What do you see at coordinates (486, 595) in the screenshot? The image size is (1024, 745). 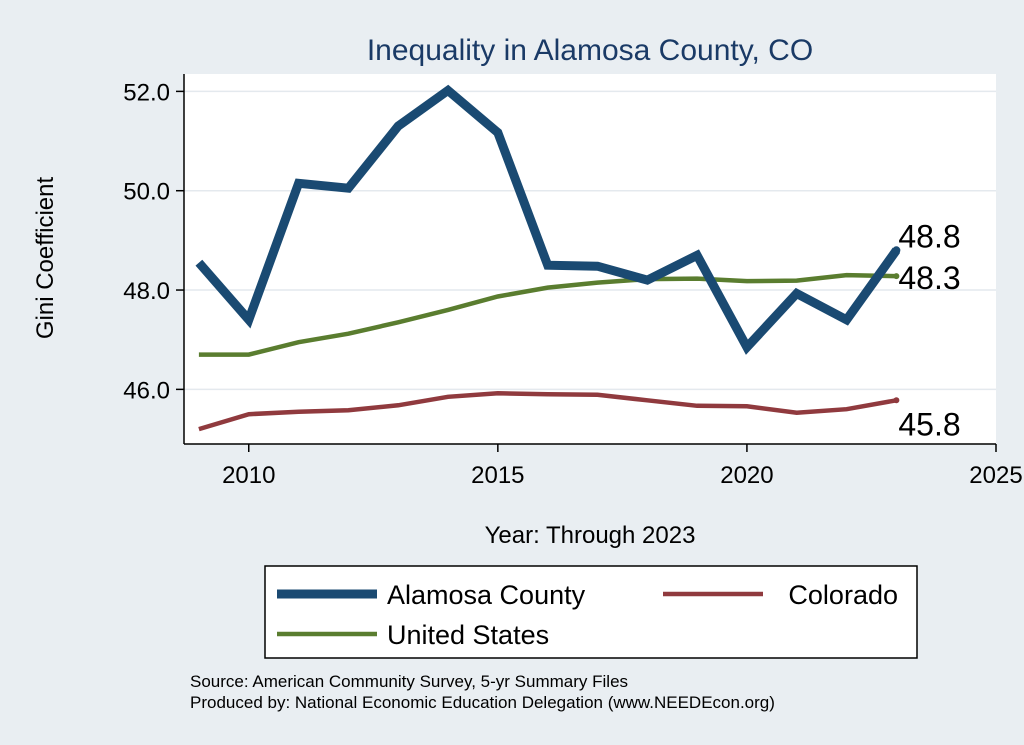 I see `legend-label-alamosa-county: Alamosa County` at bounding box center [486, 595].